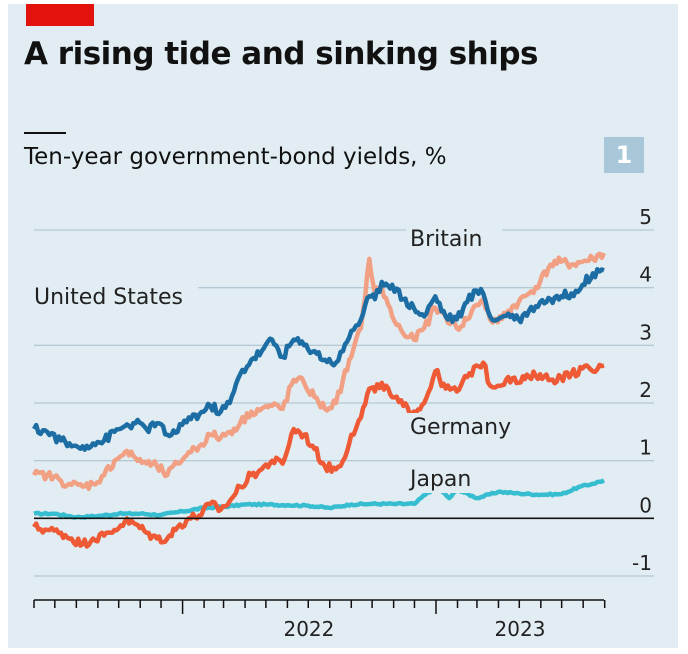 The image size is (688, 654). What do you see at coordinates (645, 332) in the screenshot?
I see `y-tick-label: 3` at bounding box center [645, 332].